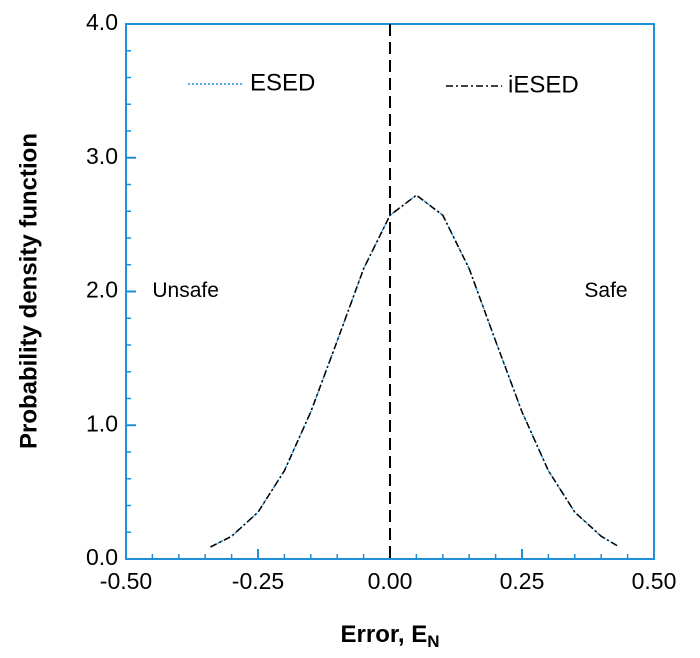  What do you see at coordinates (102, 290) in the screenshot?
I see `y-tick-label: 2.0` at bounding box center [102, 290].